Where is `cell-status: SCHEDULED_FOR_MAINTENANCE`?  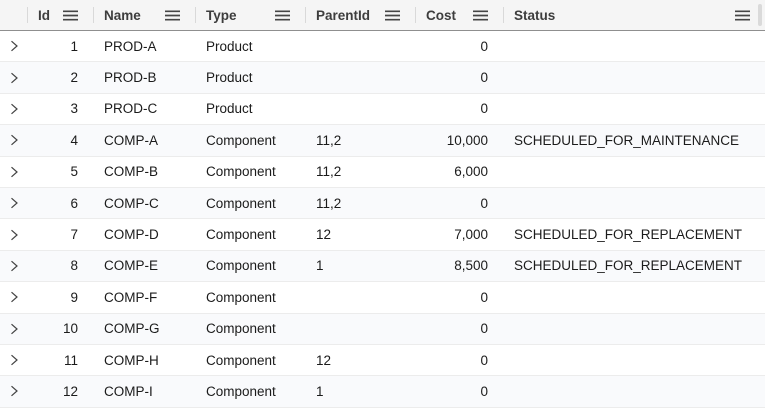 cell-status: SCHEDULED_FOR_MAINTENANCE is located at coordinates (627, 140).